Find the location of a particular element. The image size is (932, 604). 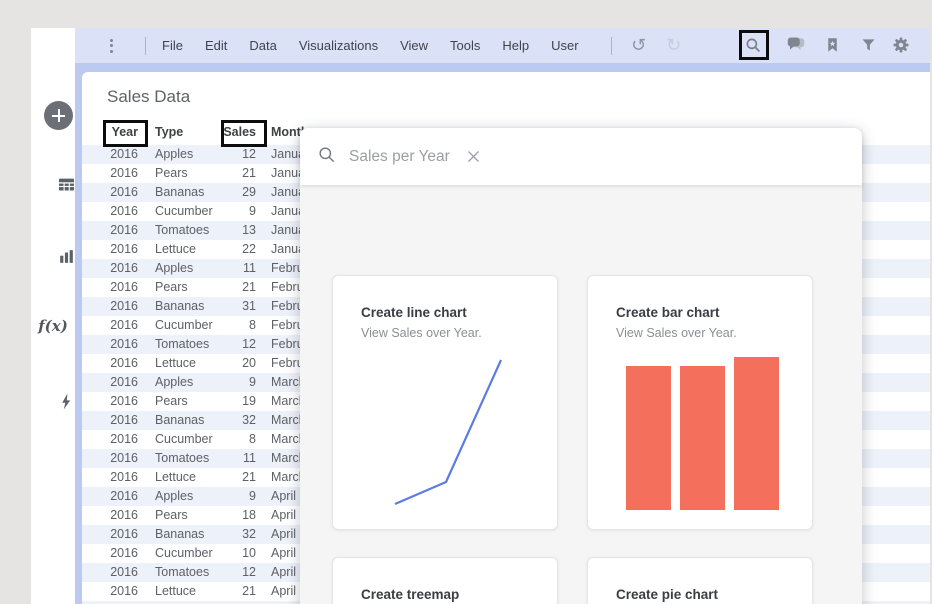

card-title: Create treemap is located at coordinates (410, 594).